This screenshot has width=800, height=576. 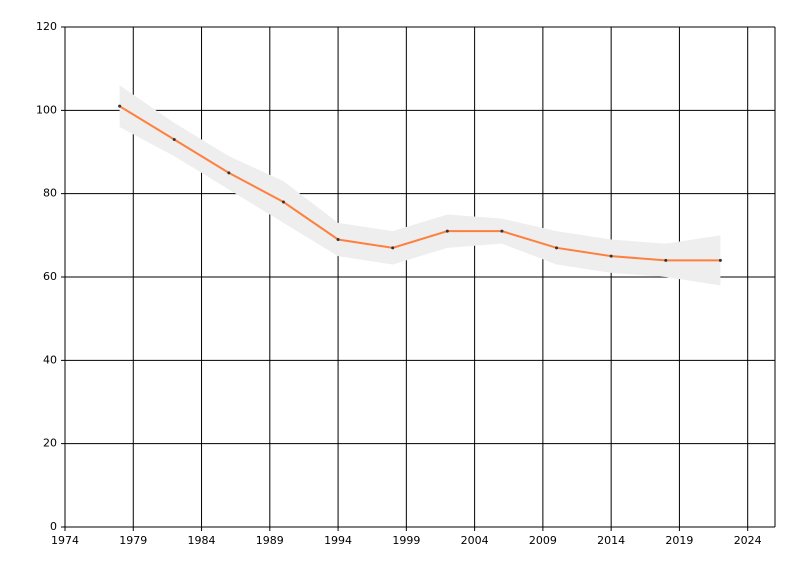 I want to click on x-tick-label: 2014, so click(x=611, y=540).